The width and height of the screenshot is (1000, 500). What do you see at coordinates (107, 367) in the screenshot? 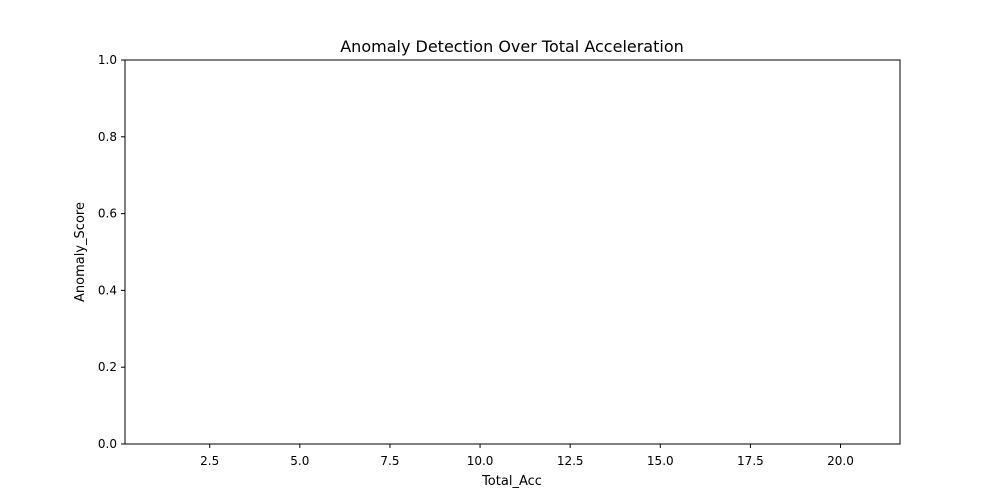
I see `y-tick-label: 0.2` at bounding box center [107, 367].